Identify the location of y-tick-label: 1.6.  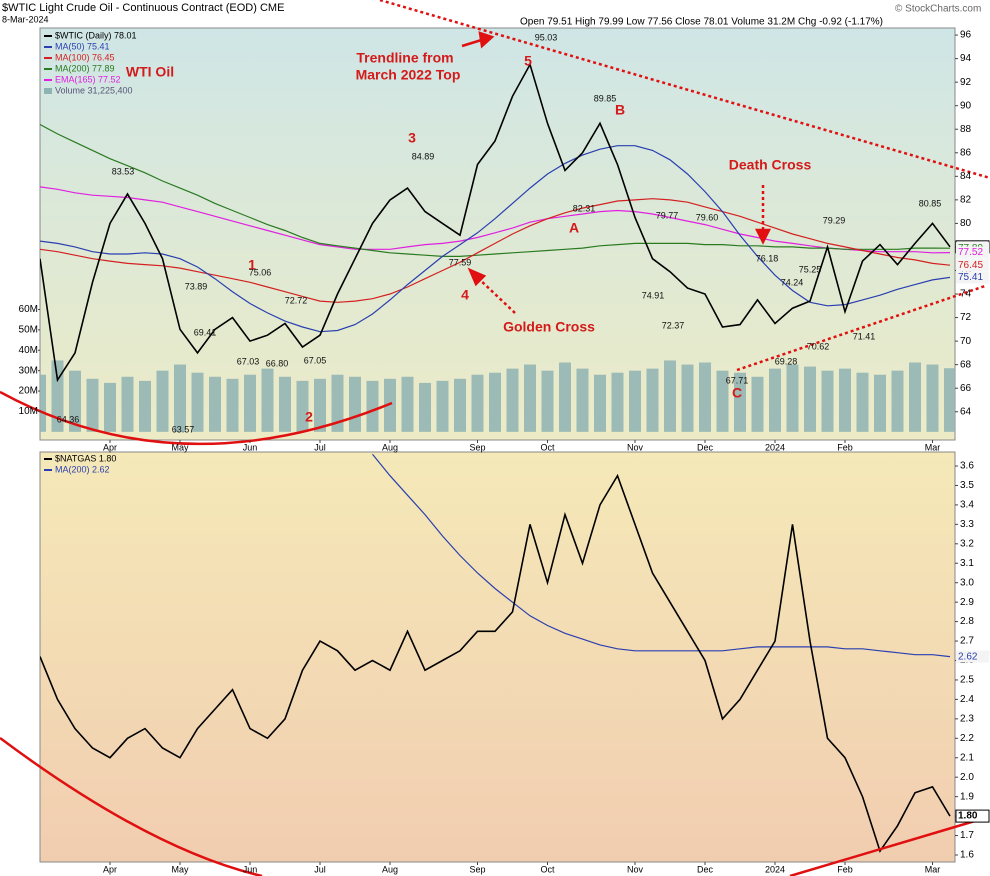
(967, 855).